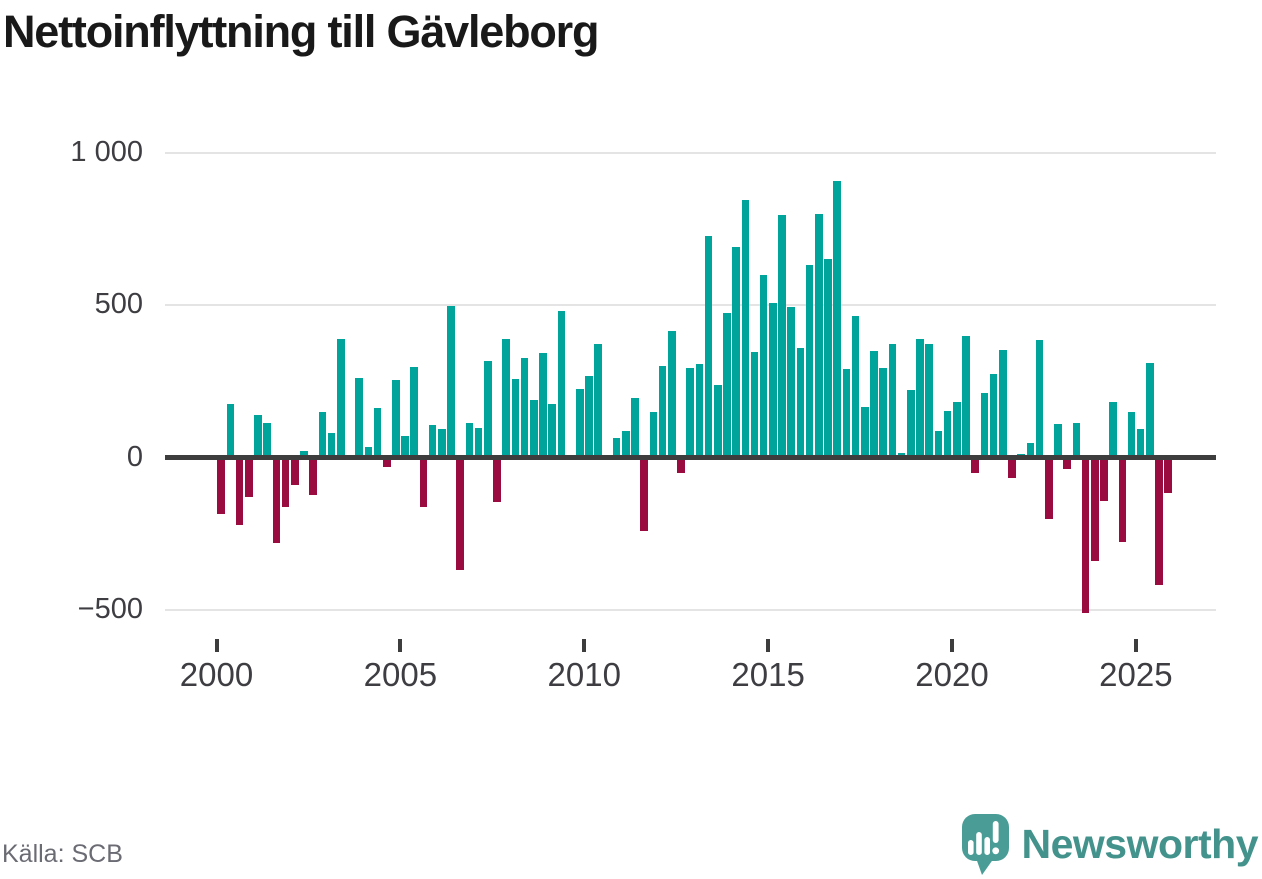 The width and height of the screenshot is (1262, 879). I want to click on bar-2024Q1, so click(1104, 479).